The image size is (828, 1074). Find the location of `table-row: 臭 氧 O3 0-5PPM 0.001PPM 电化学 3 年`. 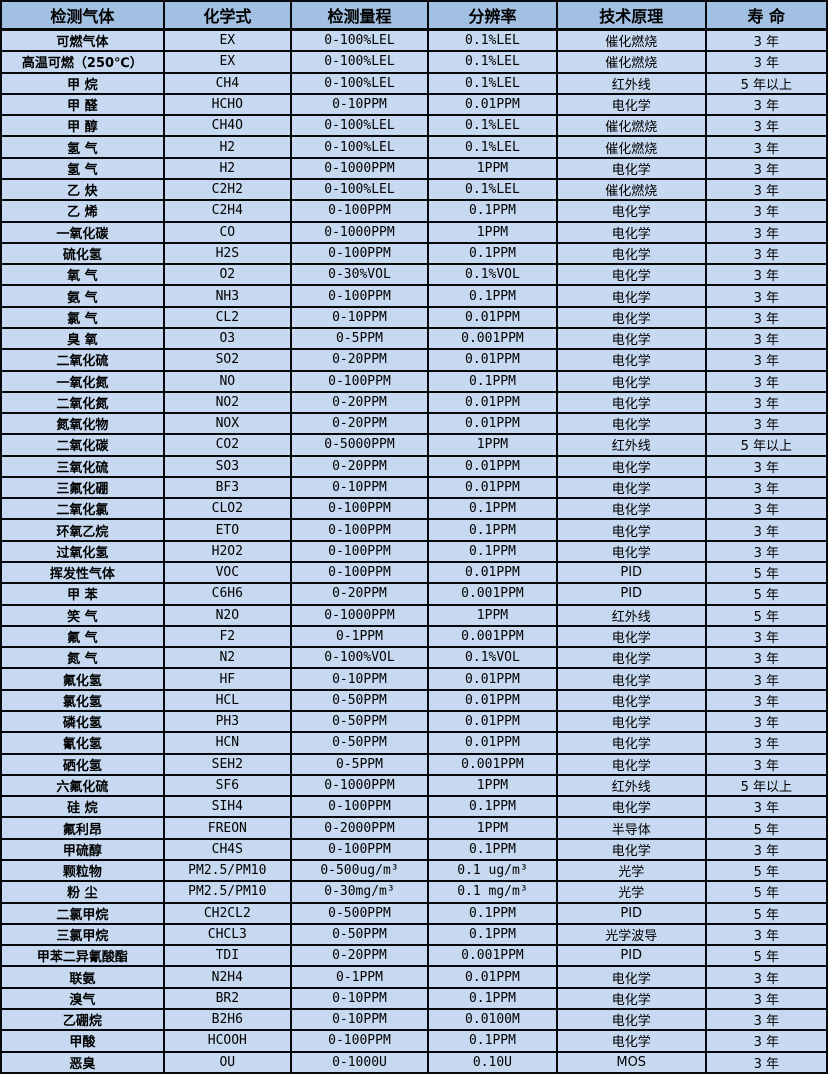

table-row: 臭 氧 O3 0-5PPM 0.001PPM 电化学 3 年 is located at coordinates (414, 338).